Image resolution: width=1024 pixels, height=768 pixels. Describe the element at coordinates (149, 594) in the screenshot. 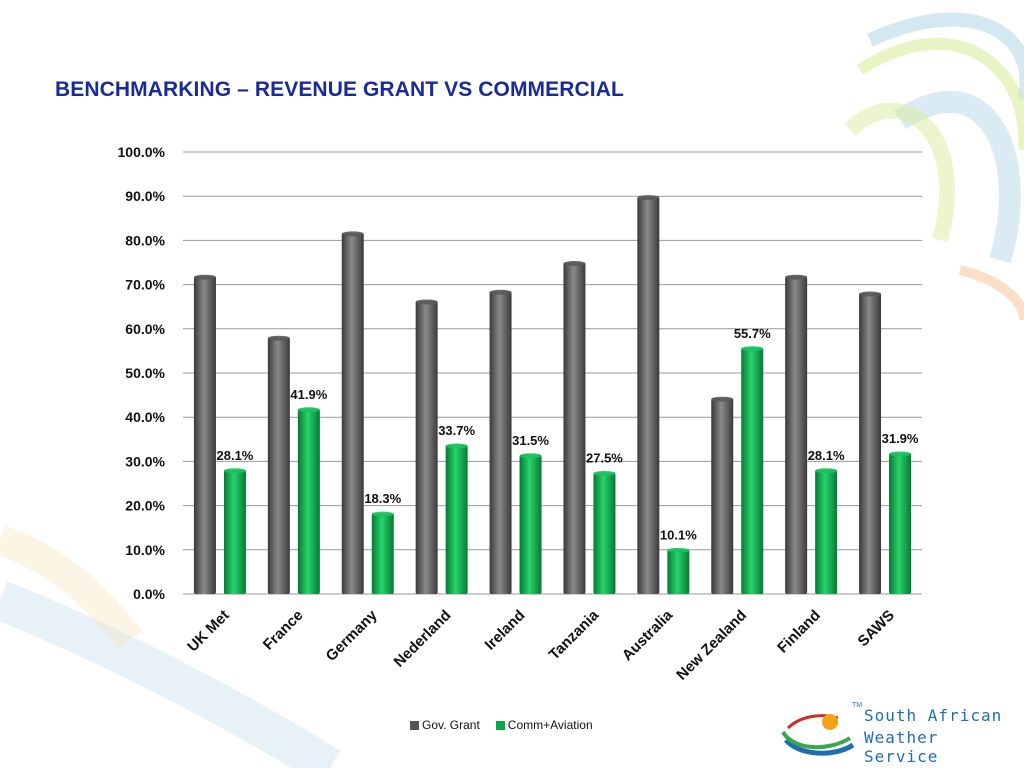

I see `y-tick-label: 0.0%` at that location.